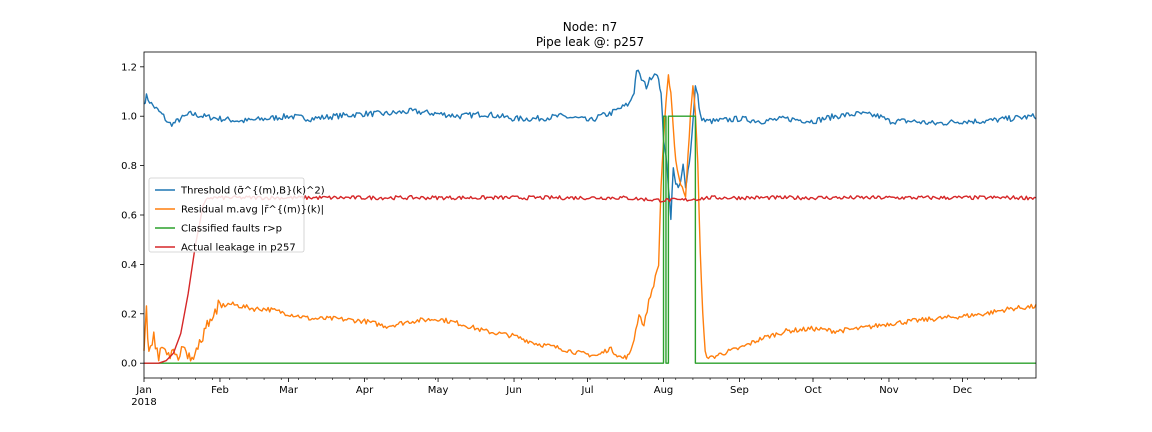 Image resolution: width=1152 pixels, height=432 pixels. What do you see at coordinates (129, 364) in the screenshot?
I see `y-tick-label: 0.0` at bounding box center [129, 364].